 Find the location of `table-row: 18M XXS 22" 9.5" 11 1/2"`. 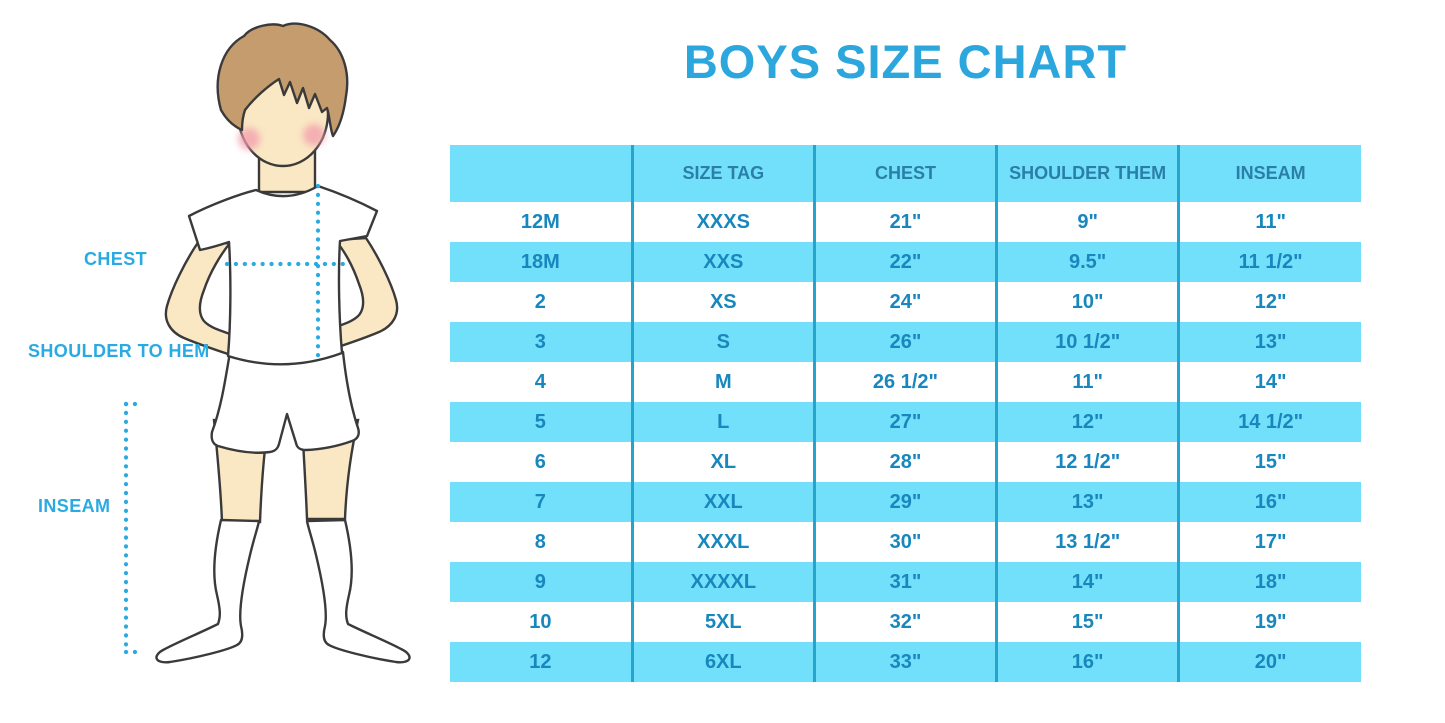

table-row: 18M XXS 22" 9.5" 11 1/2" is located at coordinates (905, 262).